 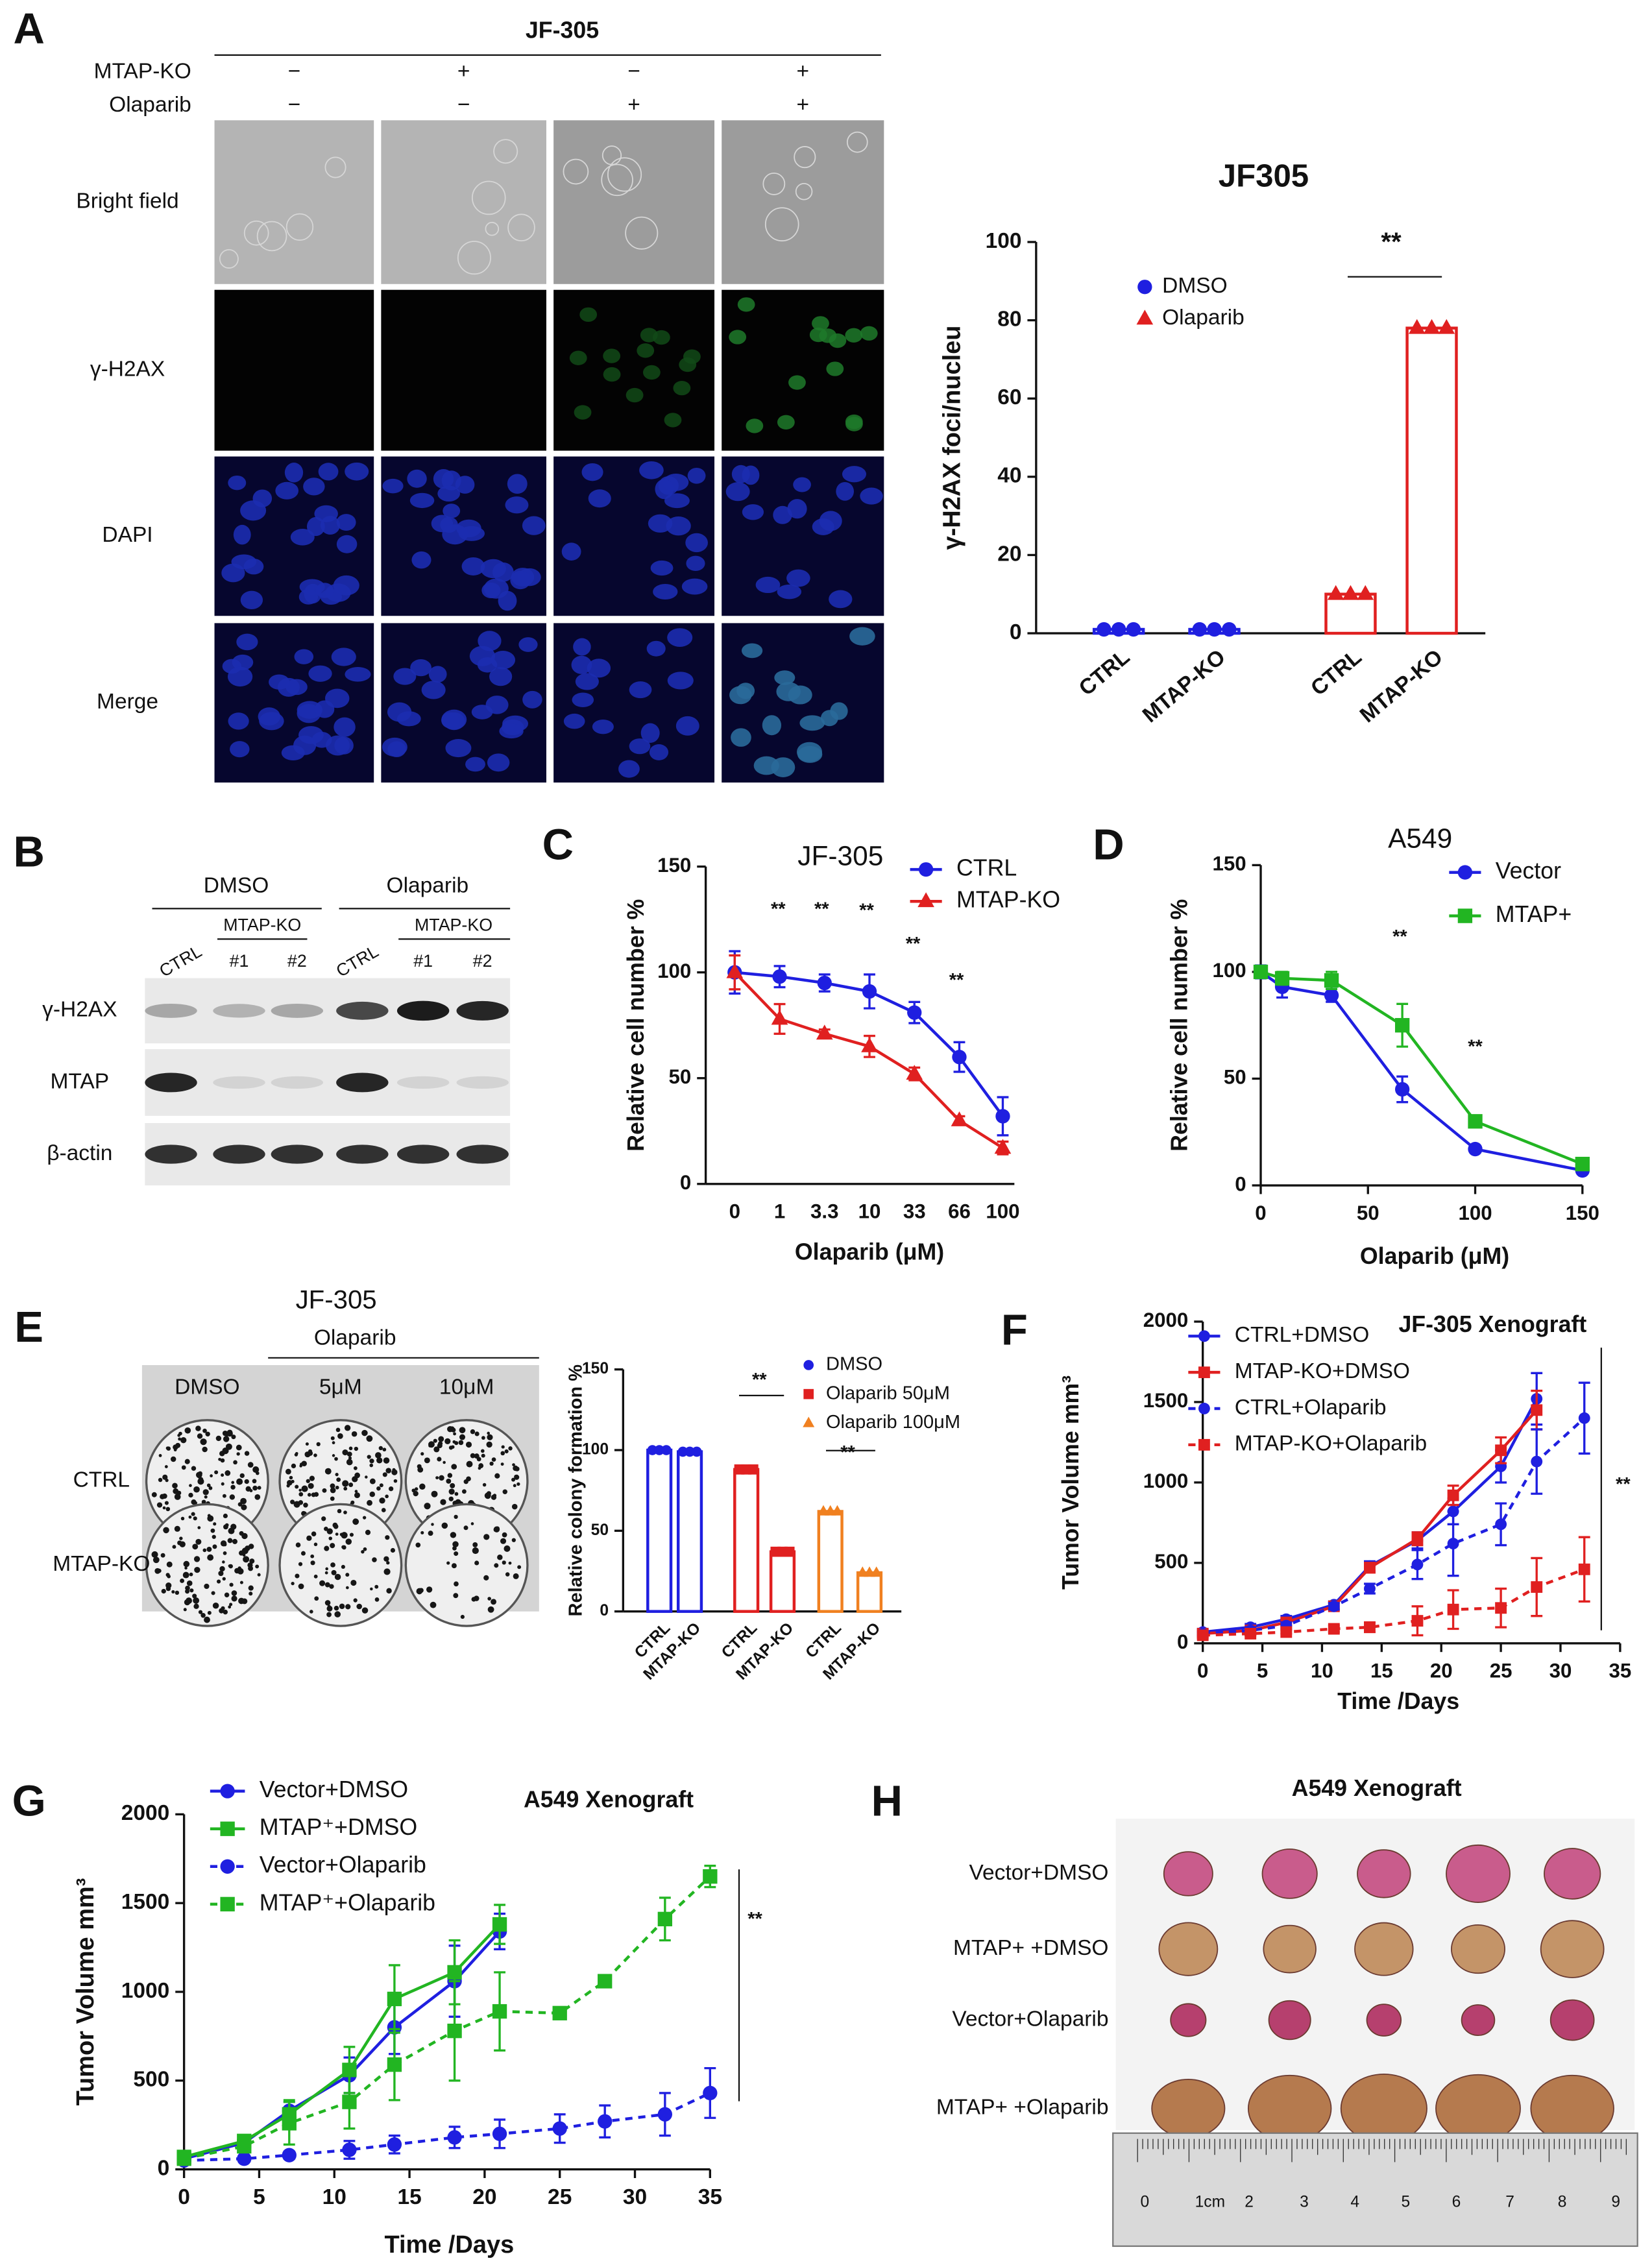 What do you see at coordinates (609, 1800) in the screenshot?
I see `chart-title: A549 Xenograft` at bounding box center [609, 1800].